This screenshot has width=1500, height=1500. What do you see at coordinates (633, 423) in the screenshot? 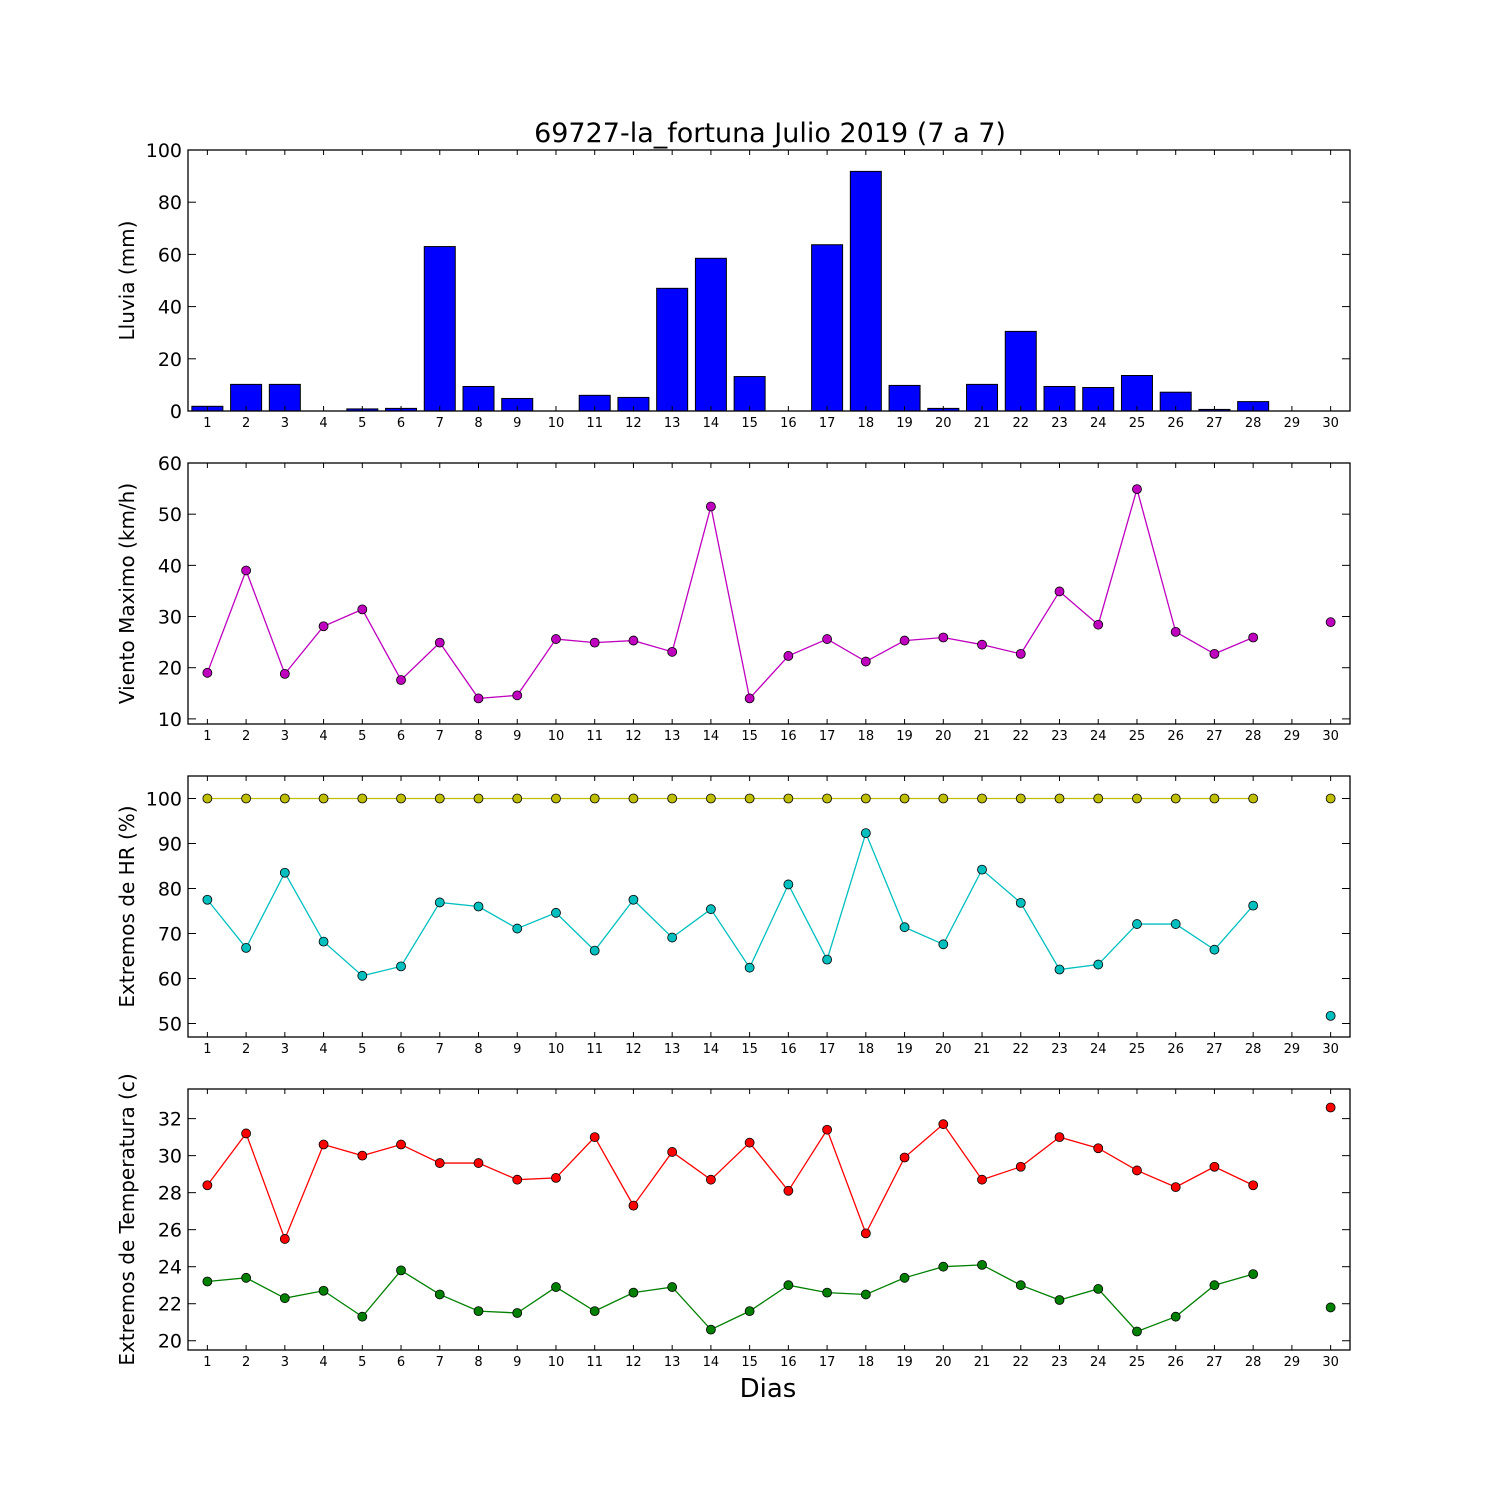
I see `rain-xtick-label-12: 12` at bounding box center [633, 423].